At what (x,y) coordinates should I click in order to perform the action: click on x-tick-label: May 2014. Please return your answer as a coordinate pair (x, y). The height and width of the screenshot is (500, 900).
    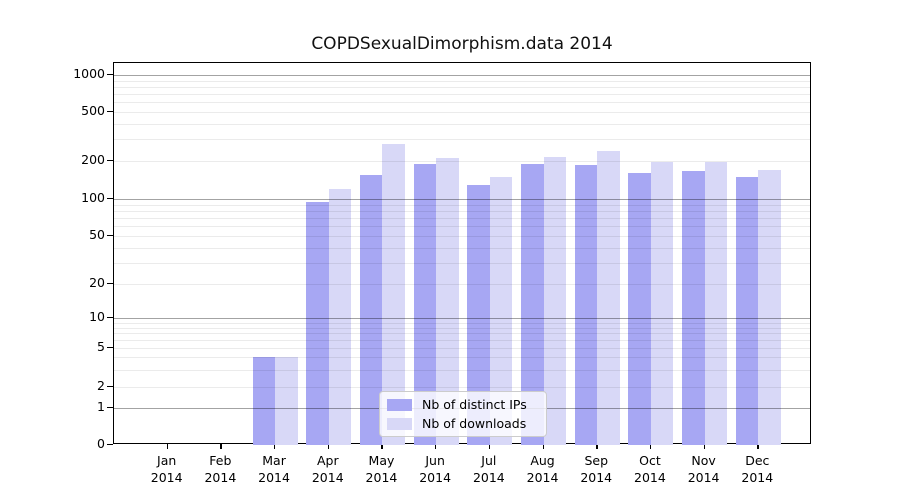
    Looking at the image, I should click on (381, 469).